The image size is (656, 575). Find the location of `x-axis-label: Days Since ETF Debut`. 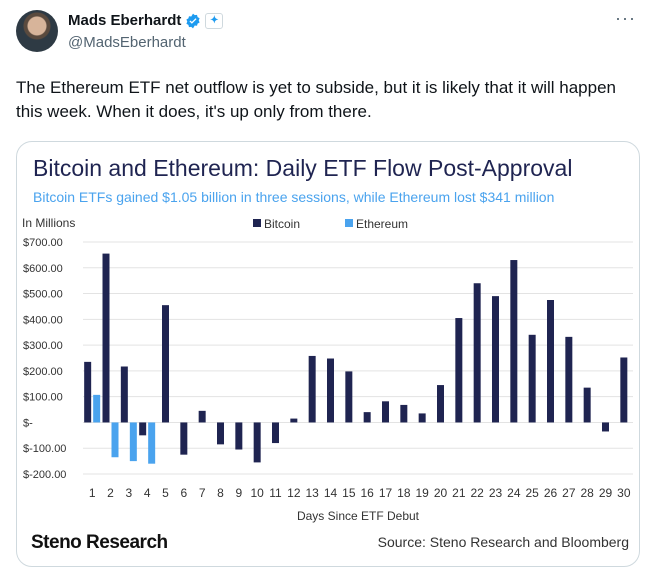

x-axis-label: Days Since ETF Debut is located at coordinates (358, 516).